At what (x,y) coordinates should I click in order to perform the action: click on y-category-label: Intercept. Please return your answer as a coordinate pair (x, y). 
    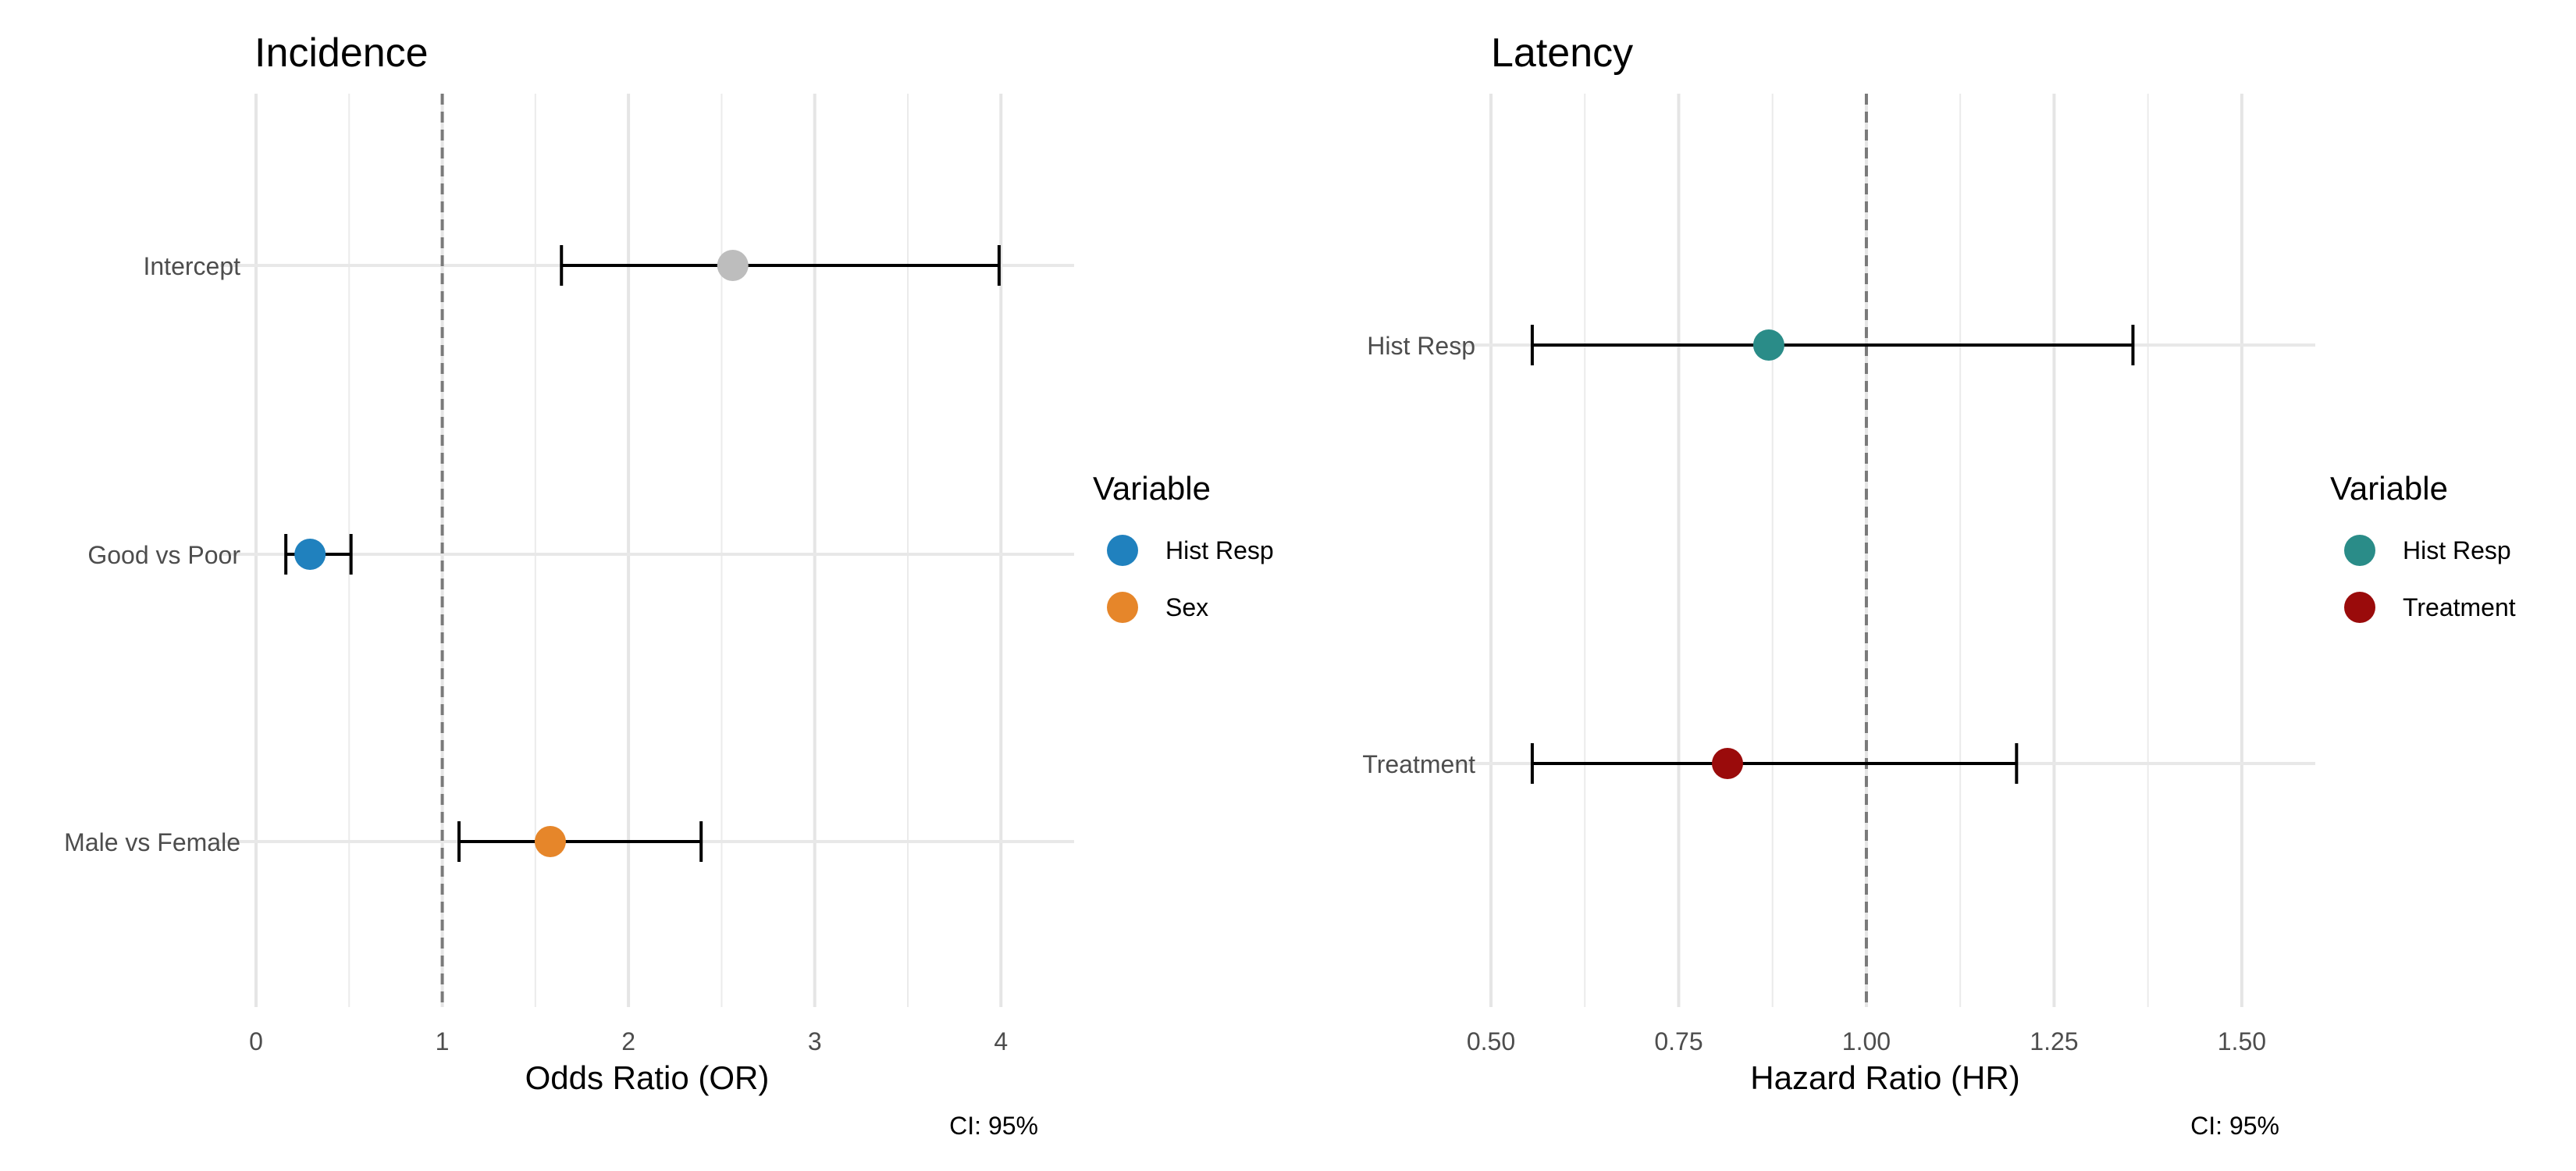
    Looking at the image, I should click on (191, 266).